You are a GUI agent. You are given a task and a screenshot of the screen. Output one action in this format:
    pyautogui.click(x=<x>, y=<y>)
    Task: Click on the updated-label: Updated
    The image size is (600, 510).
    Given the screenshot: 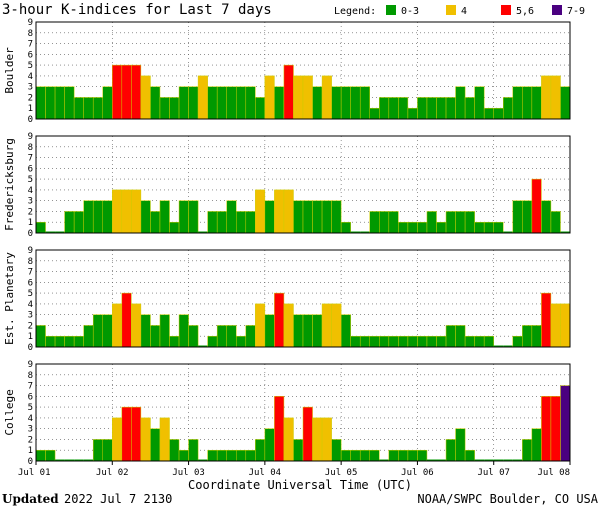 What is the action you would take?
    pyautogui.click(x=30, y=499)
    